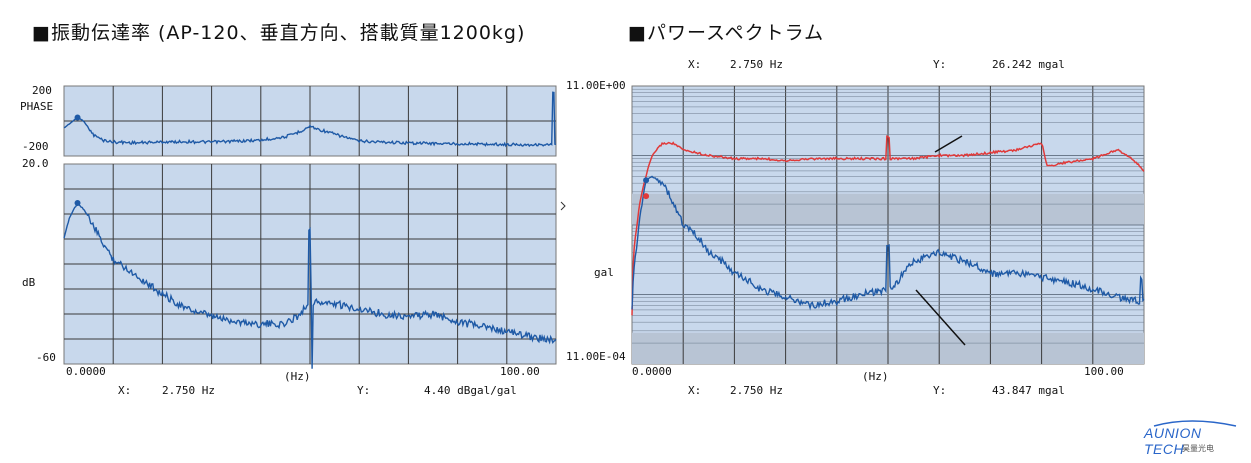 The image size is (1251, 463). Describe the element at coordinates (29, 282) in the screenshot. I see `db-axis-label: dB` at that location.